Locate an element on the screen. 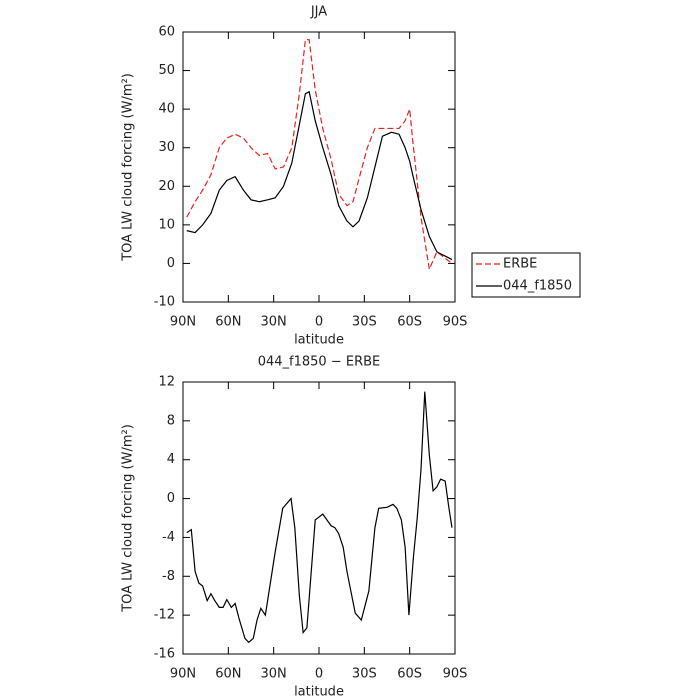 The height and width of the screenshot is (700, 700). y-tick-label: 12 is located at coordinates (166, 382).